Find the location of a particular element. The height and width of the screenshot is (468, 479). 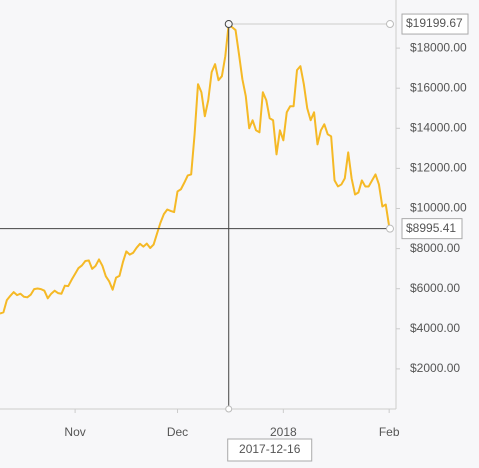

crosshair-value-label: $8995.41 is located at coordinates (431, 228).